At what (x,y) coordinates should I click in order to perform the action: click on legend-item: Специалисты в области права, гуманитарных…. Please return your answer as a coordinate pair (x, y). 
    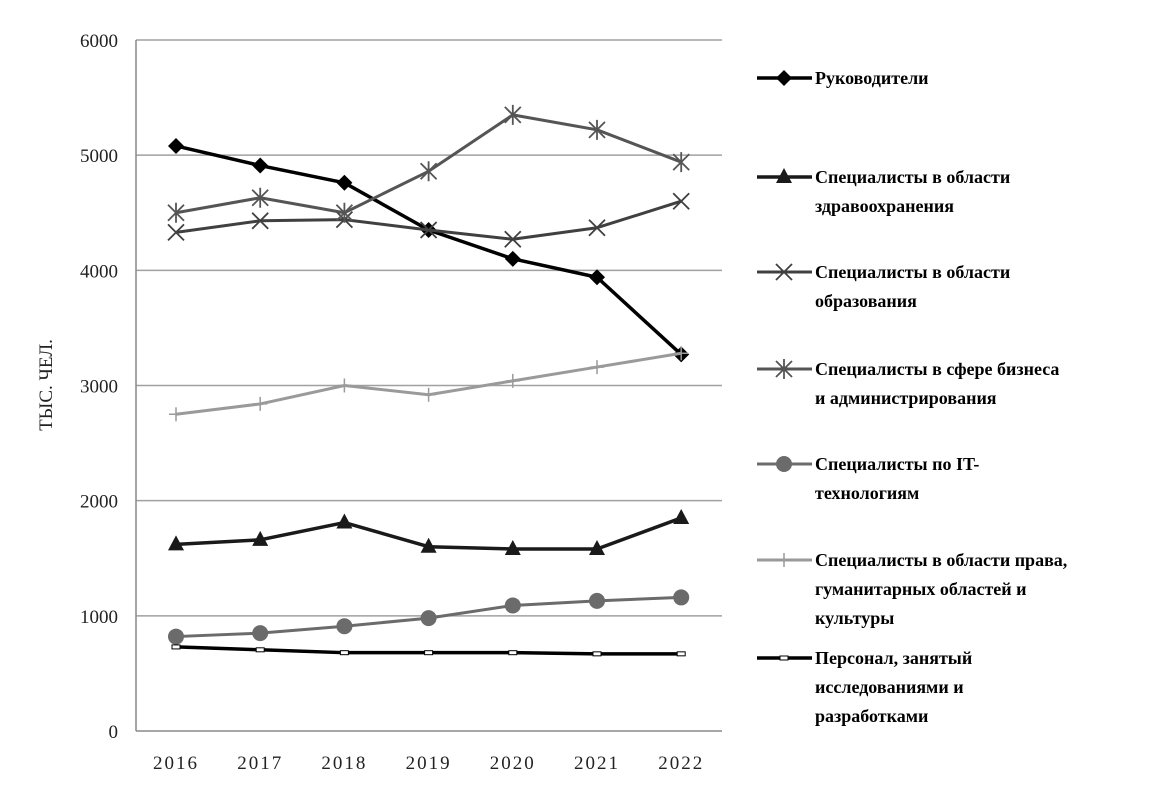
    Looking at the image, I should click on (912, 589).